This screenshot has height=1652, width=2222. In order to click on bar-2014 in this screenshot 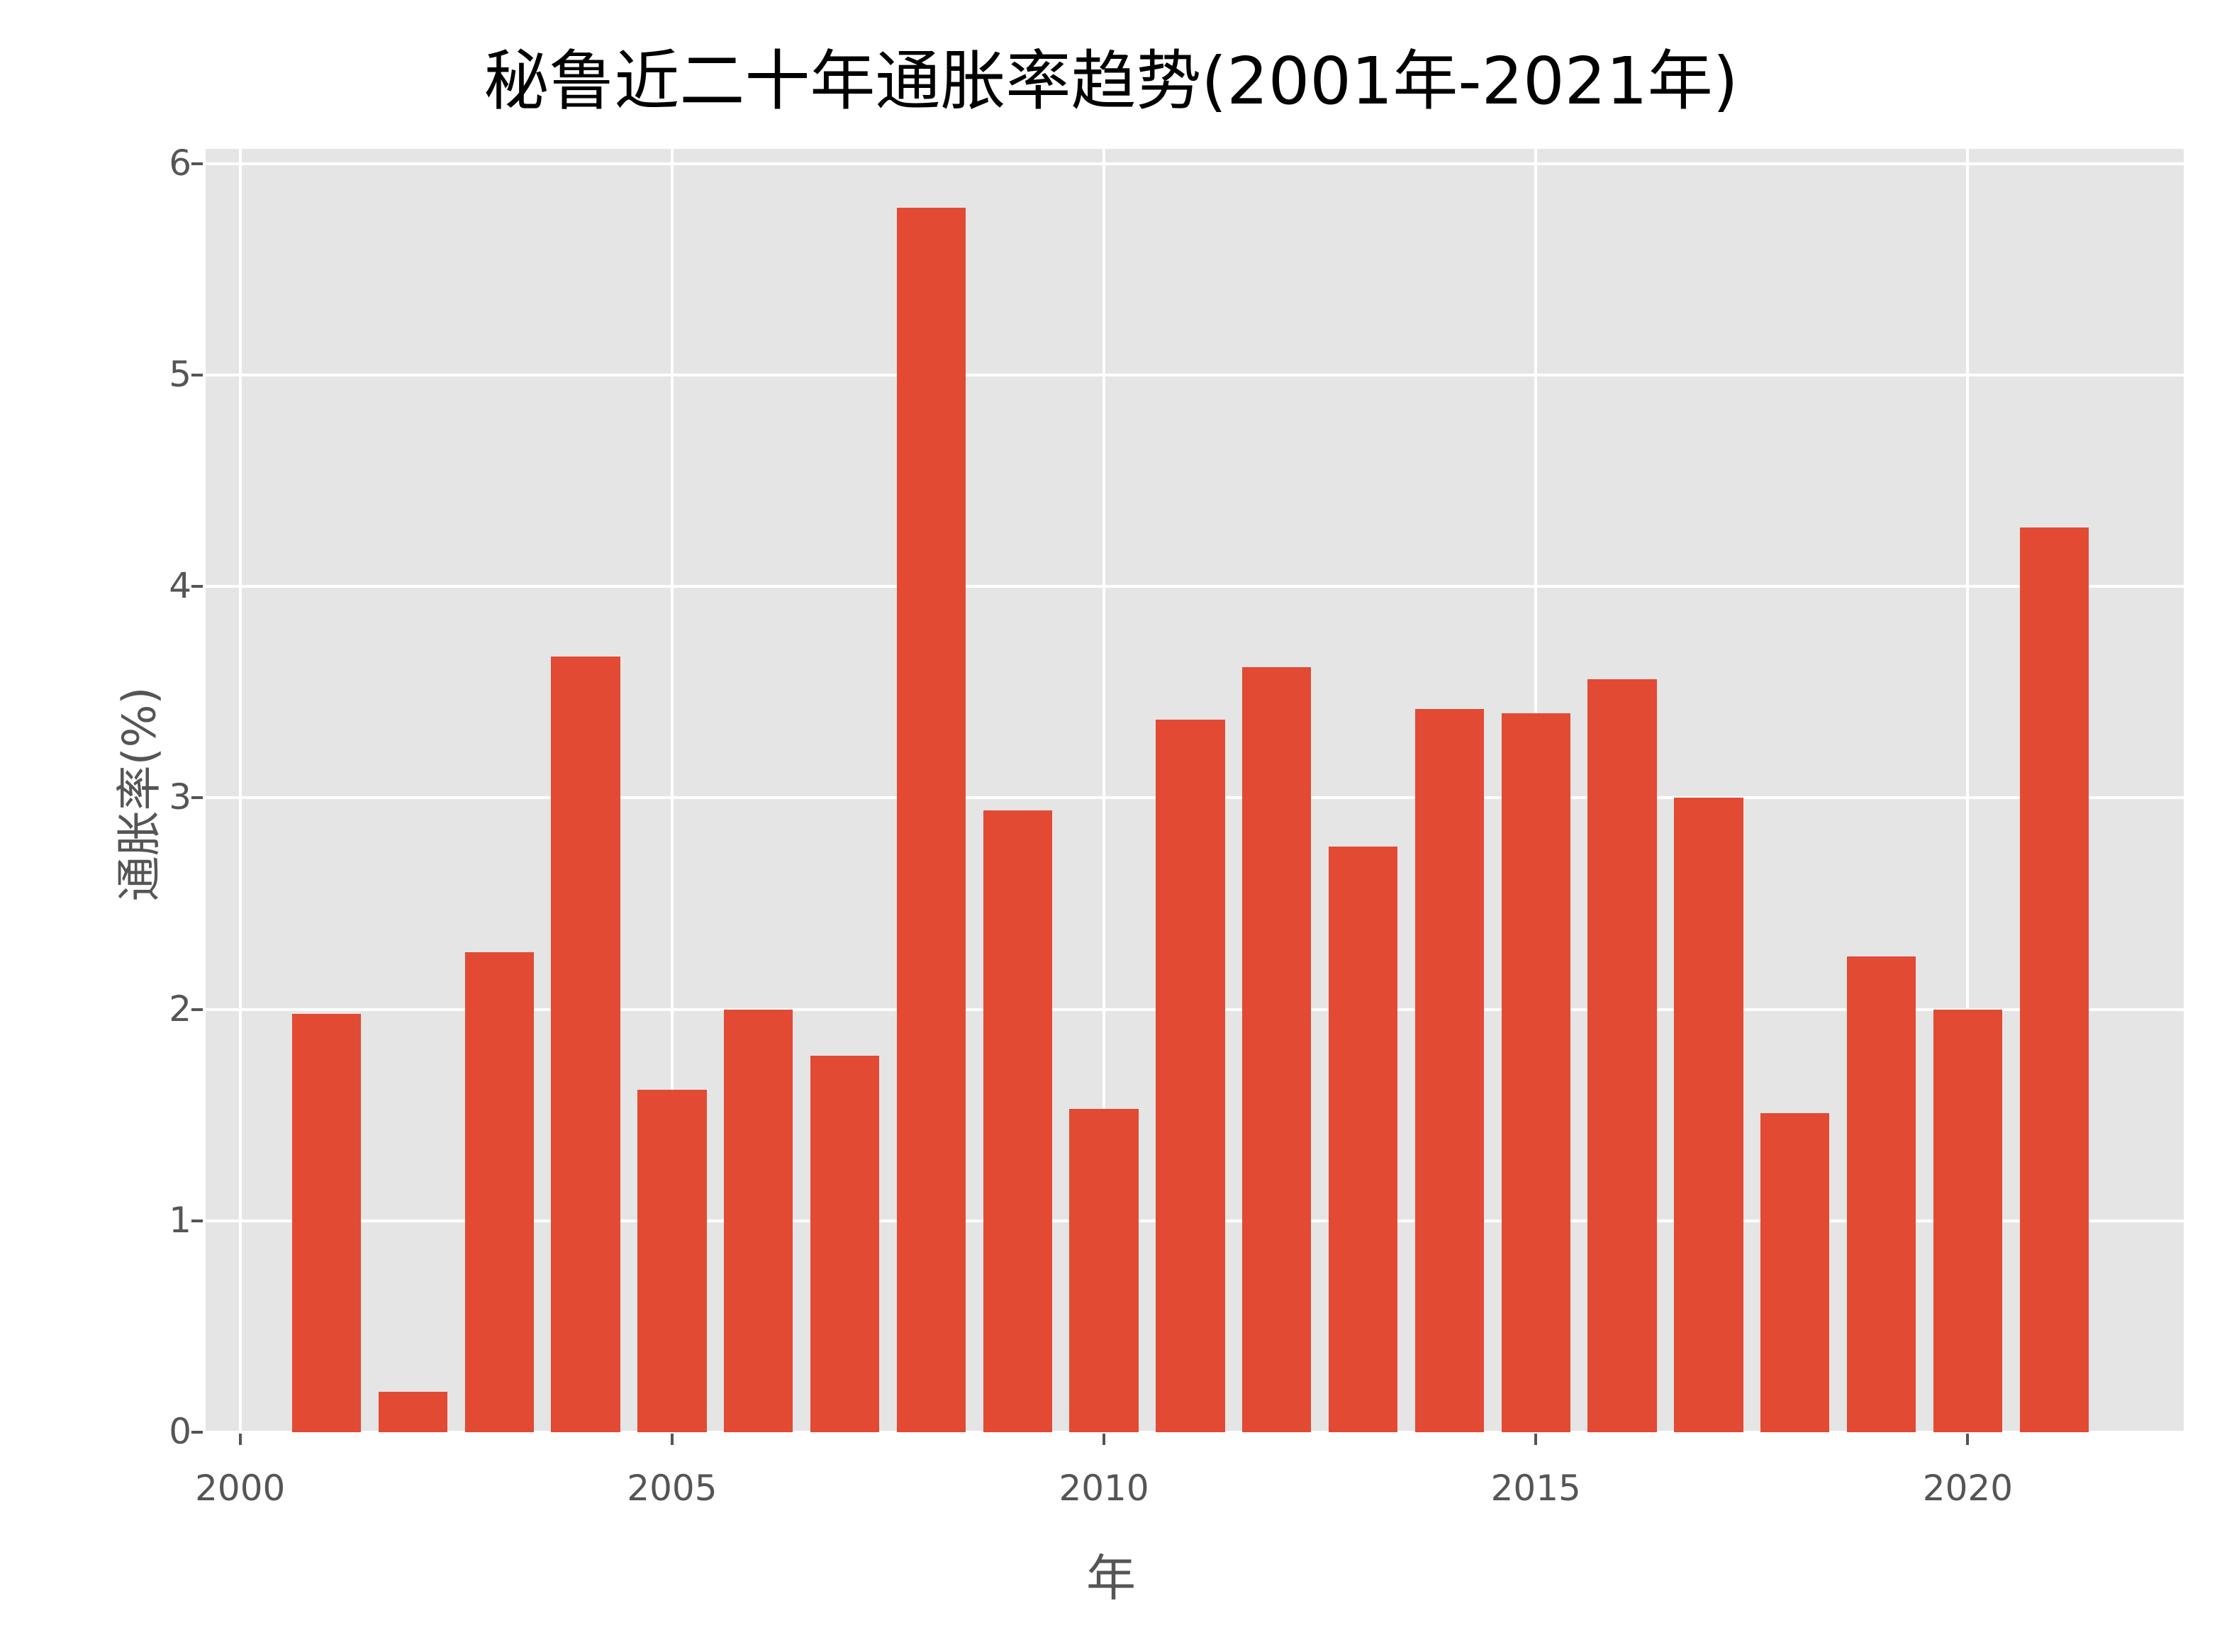, I will do `click(1449, 1070)`.